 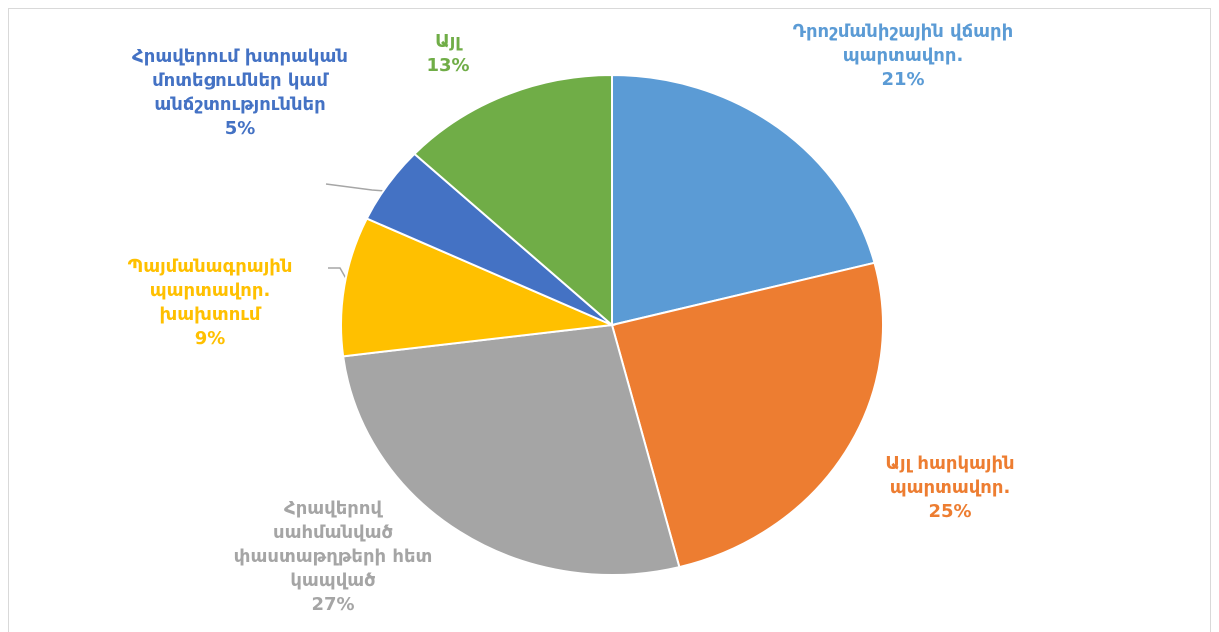 I want to click on value-label: 25%, so click(x=950, y=511).